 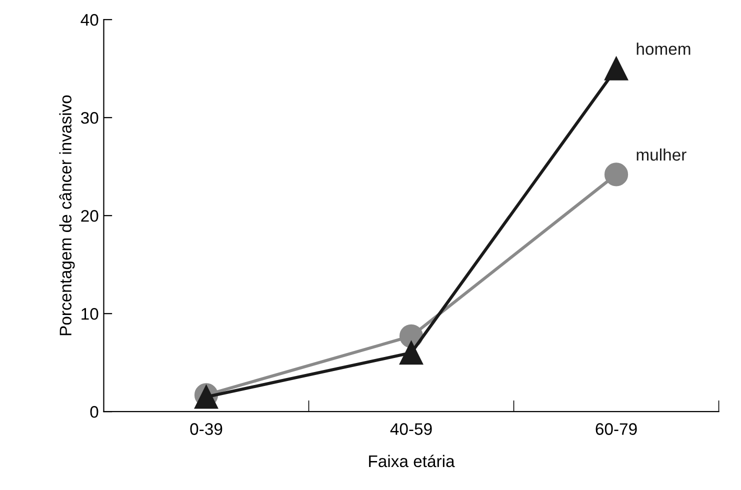 I want to click on x-tick-label: 40-59, so click(x=411, y=429).